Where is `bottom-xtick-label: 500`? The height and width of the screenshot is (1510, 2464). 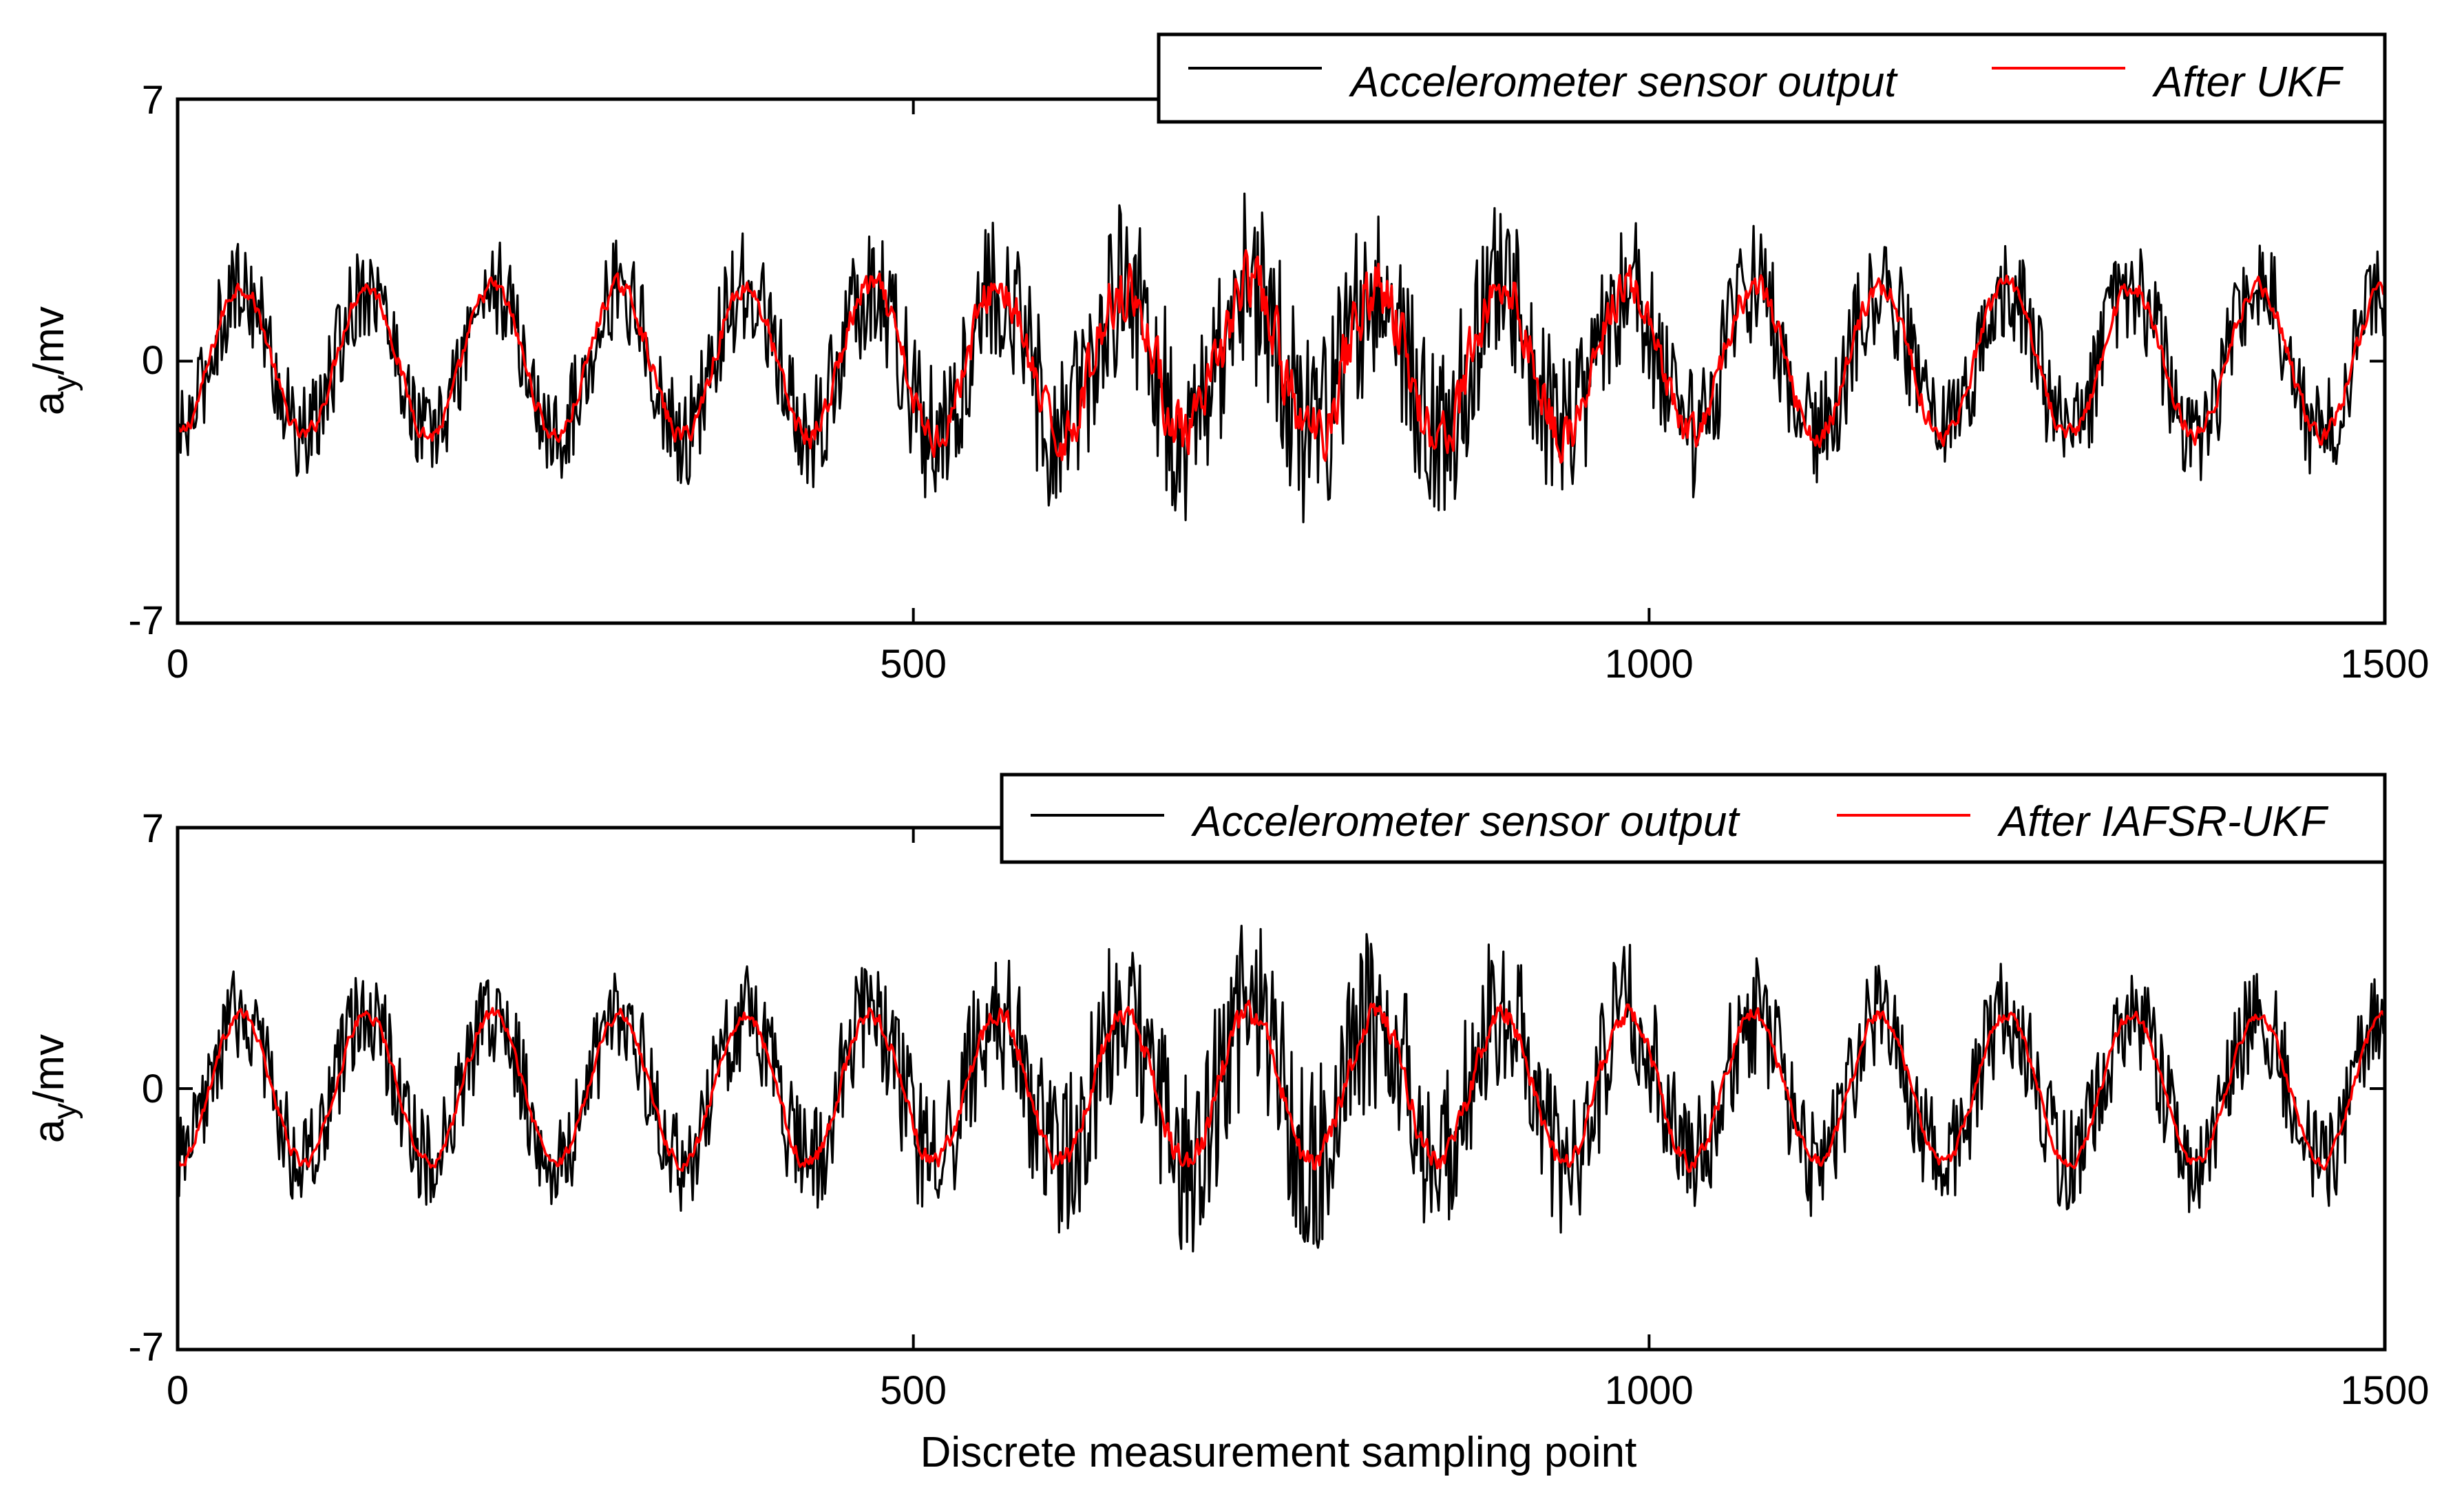 bottom-xtick-label: 500 is located at coordinates (913, 1390).